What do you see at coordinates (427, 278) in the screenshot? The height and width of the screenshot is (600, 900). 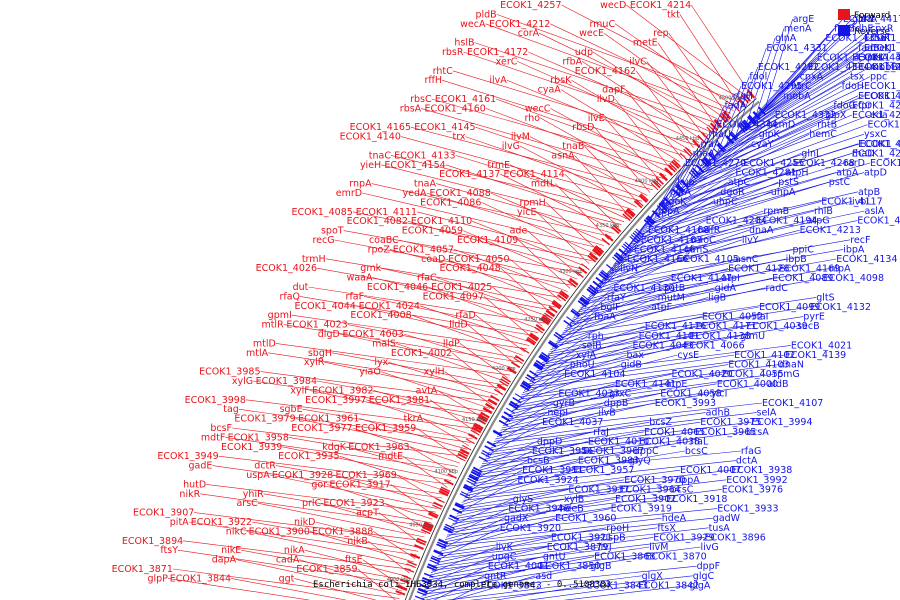 I see `forward-gene-label: rfaC` at bounding box center [427, 278].